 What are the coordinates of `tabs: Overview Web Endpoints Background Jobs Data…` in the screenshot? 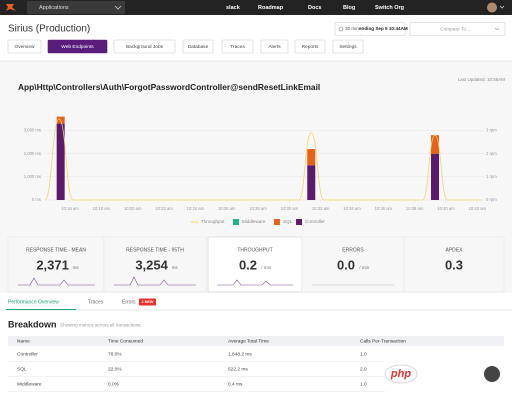 It's located at (185, 46).